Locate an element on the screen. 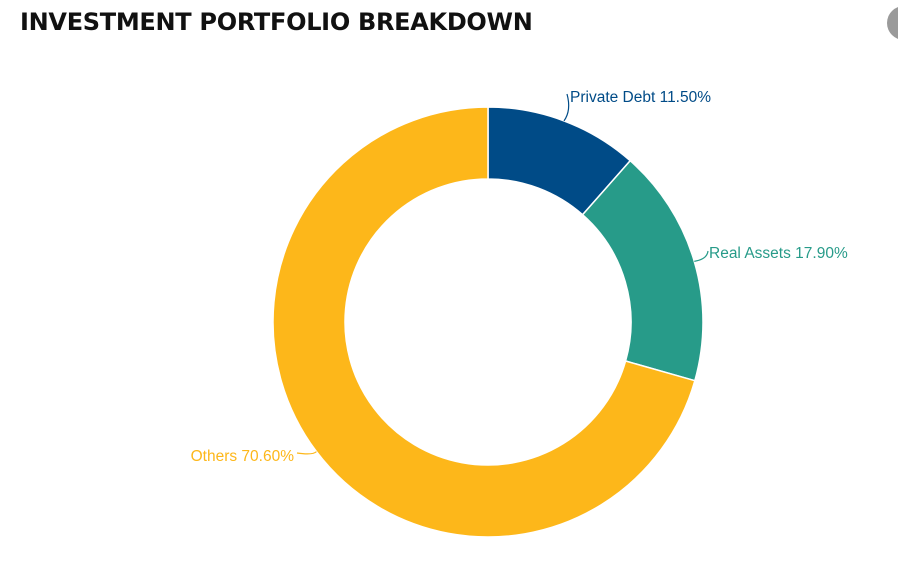 This screenshot has width=898, height=577. slice-label-real-assets: Real Assets 17.90% is located at coordinates (778, 253).